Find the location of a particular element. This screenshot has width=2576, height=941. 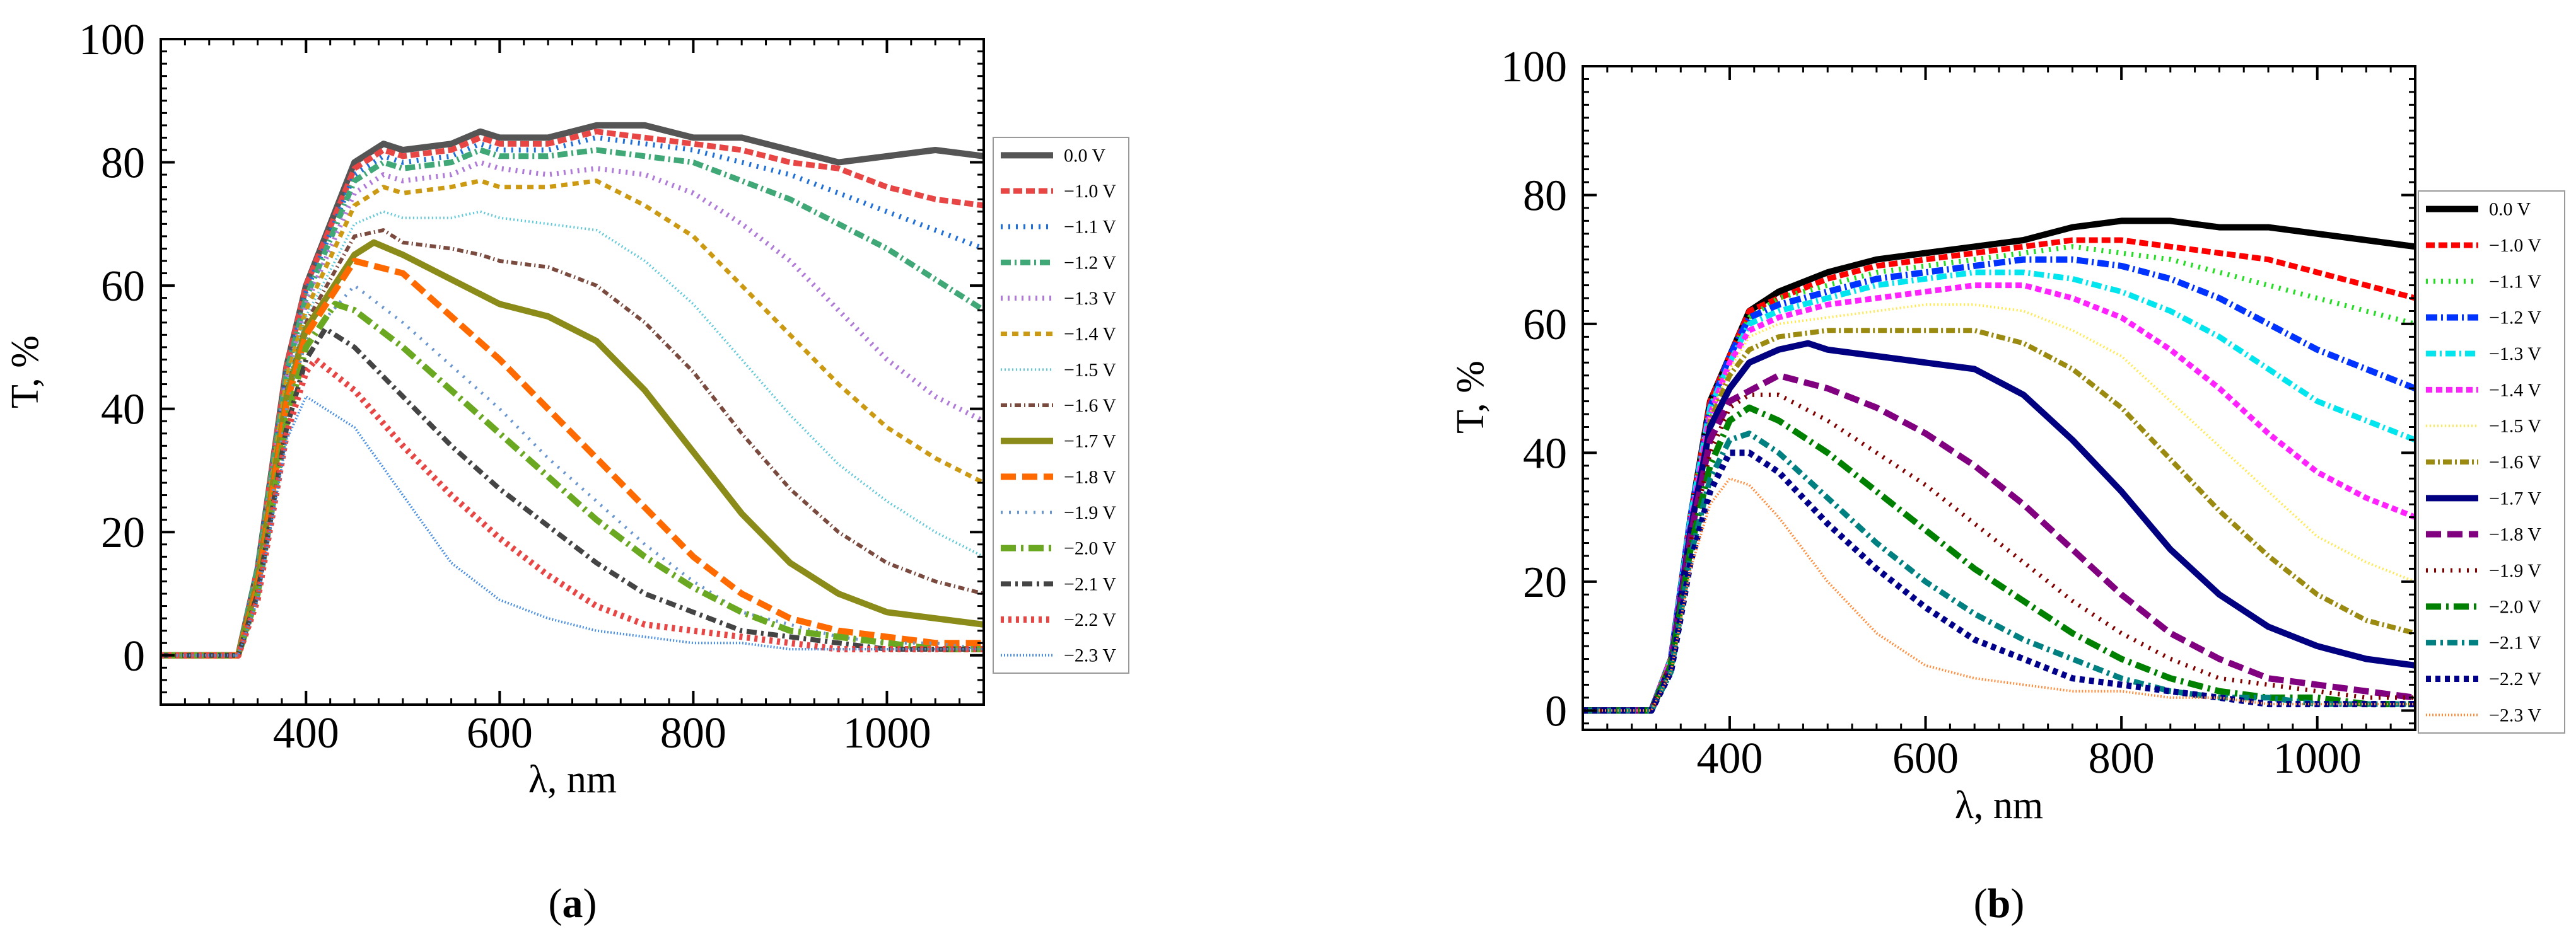

panel-label-letter: b is located at coordinates (2000, 903).